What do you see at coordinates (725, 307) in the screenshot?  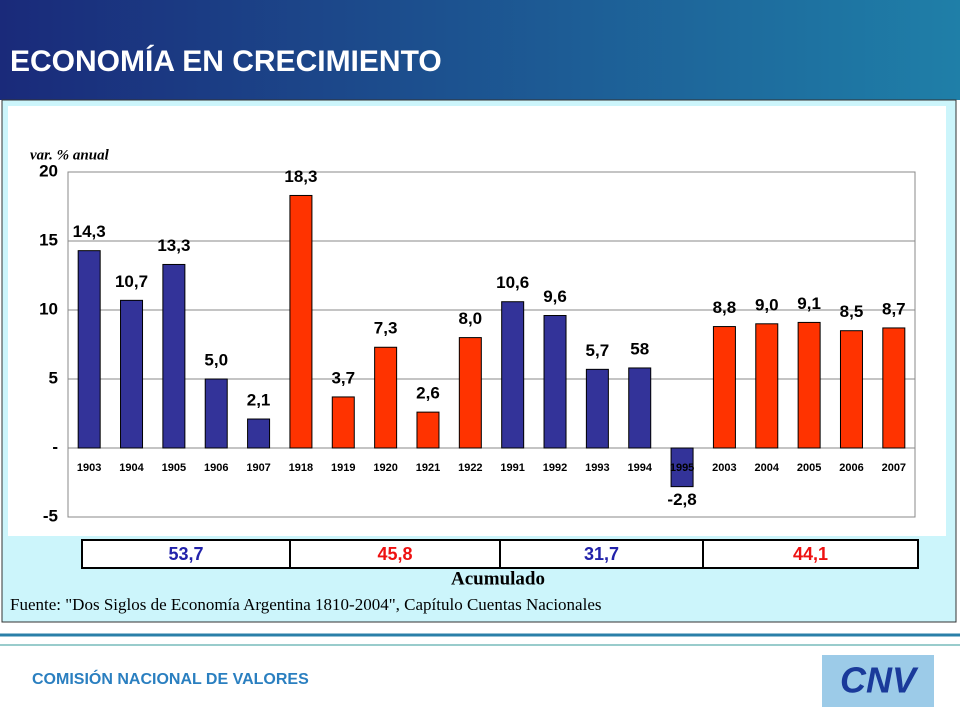 I see `value-label: 8,8` at bounding box center [725, 307].